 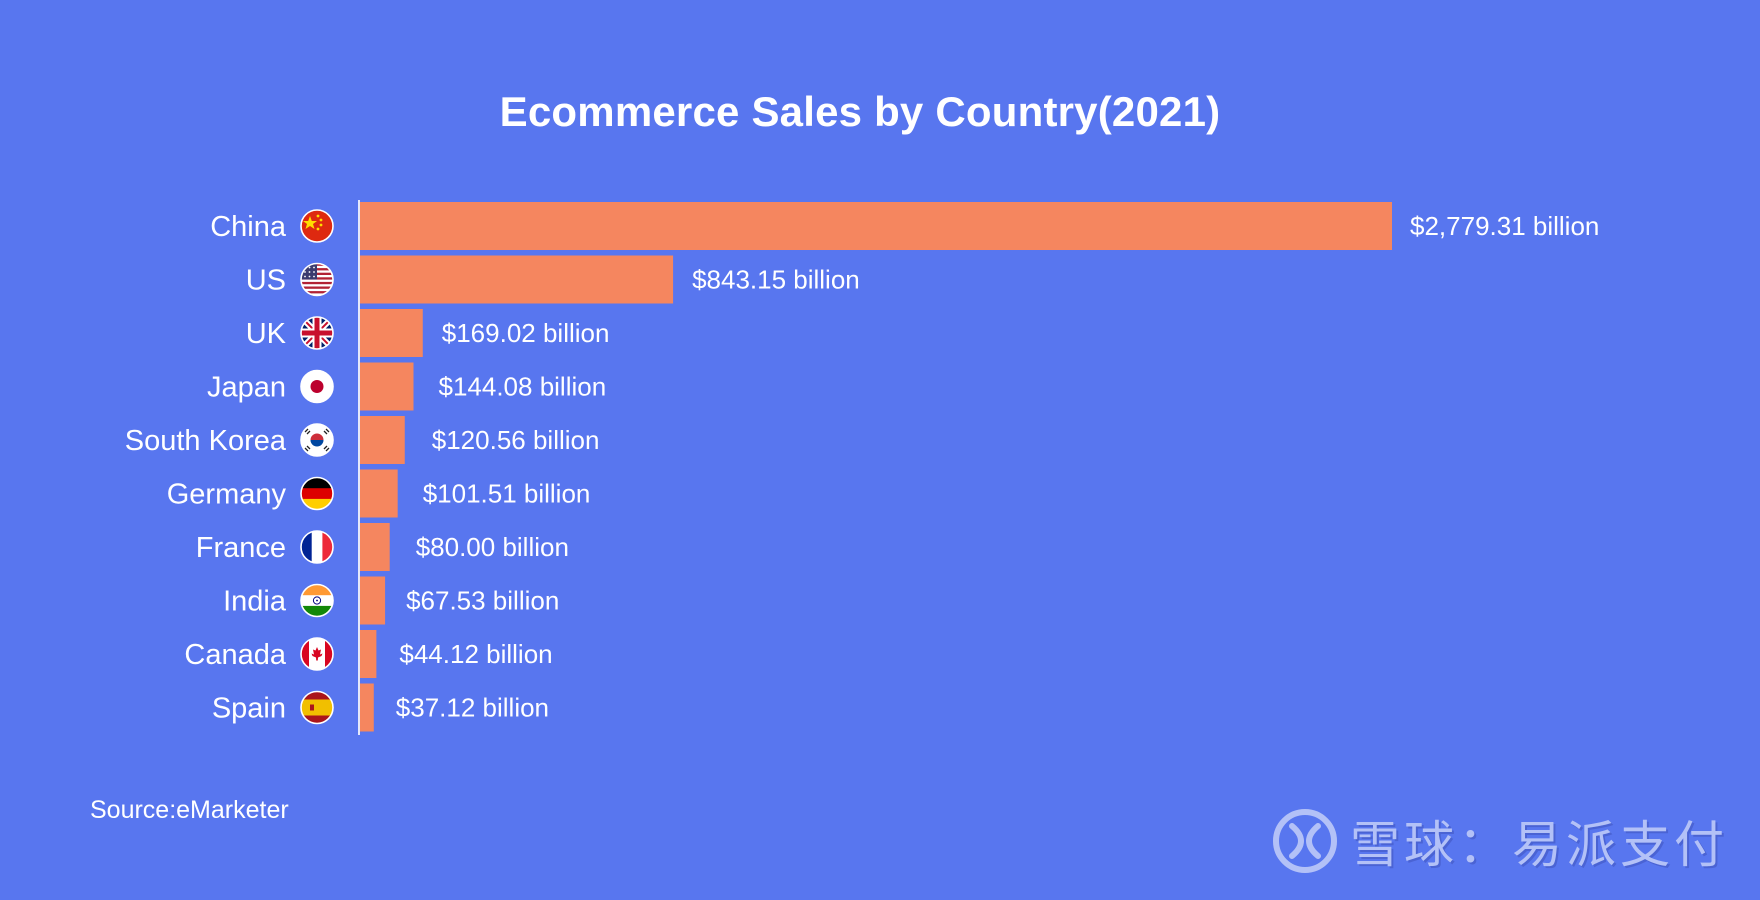 What do you see at coordinates (317, 440) in the screenshot?
I see `south-korea-flag-icon` at bounding box center [317, 440].